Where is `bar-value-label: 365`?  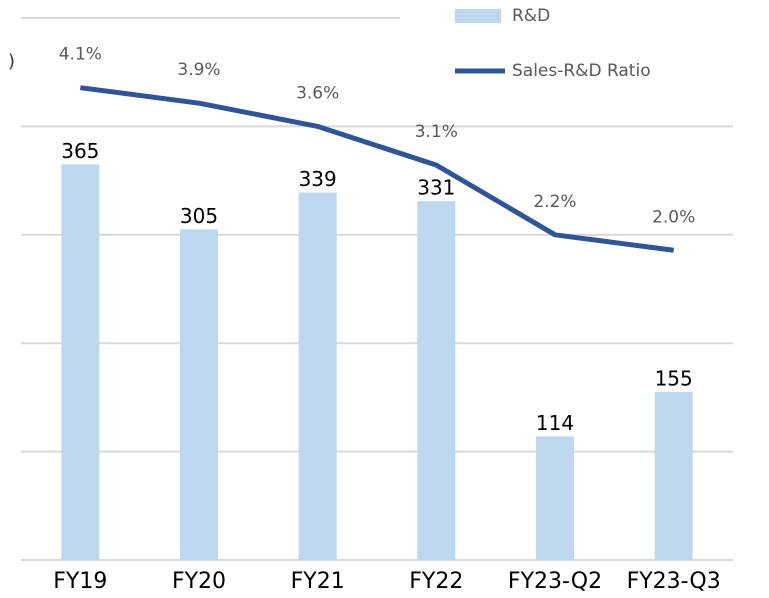 bar-value-label: 365 is located at coordinates (80, 151).